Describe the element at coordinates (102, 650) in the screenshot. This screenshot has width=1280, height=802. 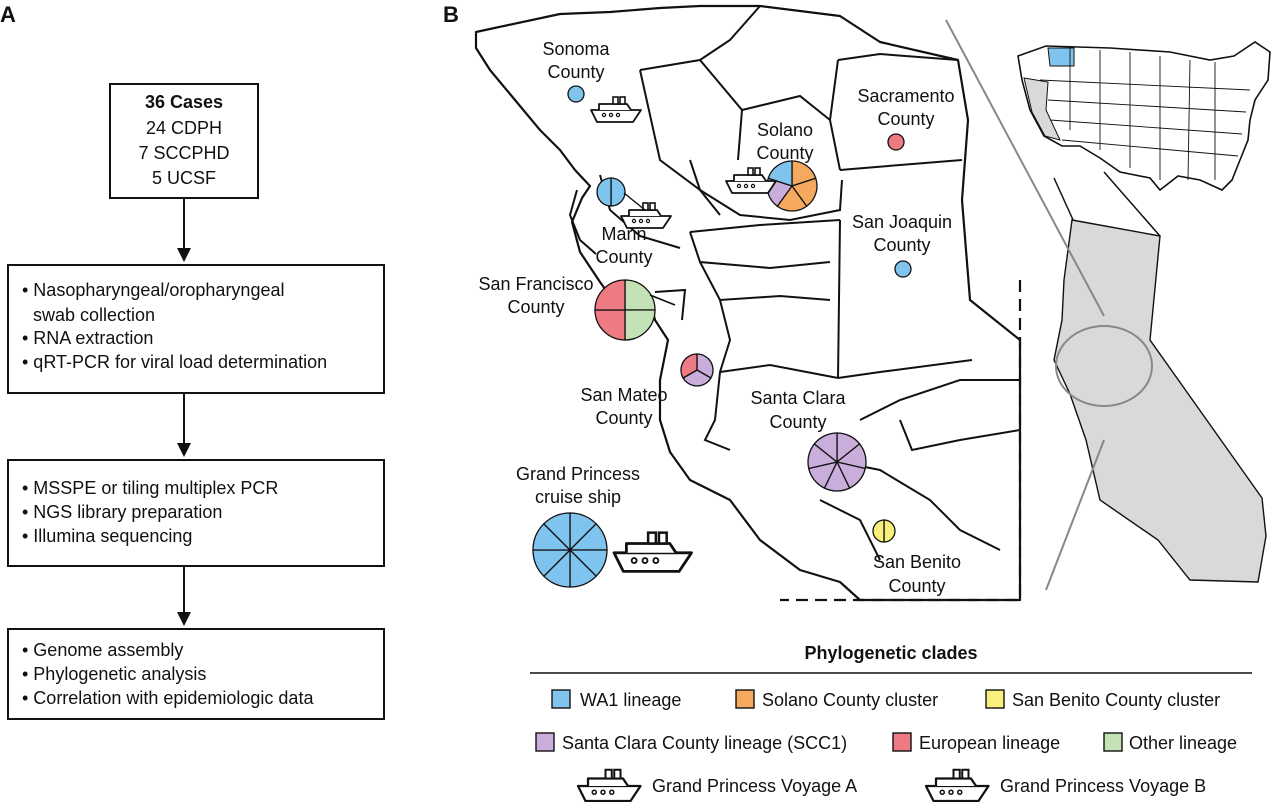
I see `step-text: • Genome assembly` at that location.